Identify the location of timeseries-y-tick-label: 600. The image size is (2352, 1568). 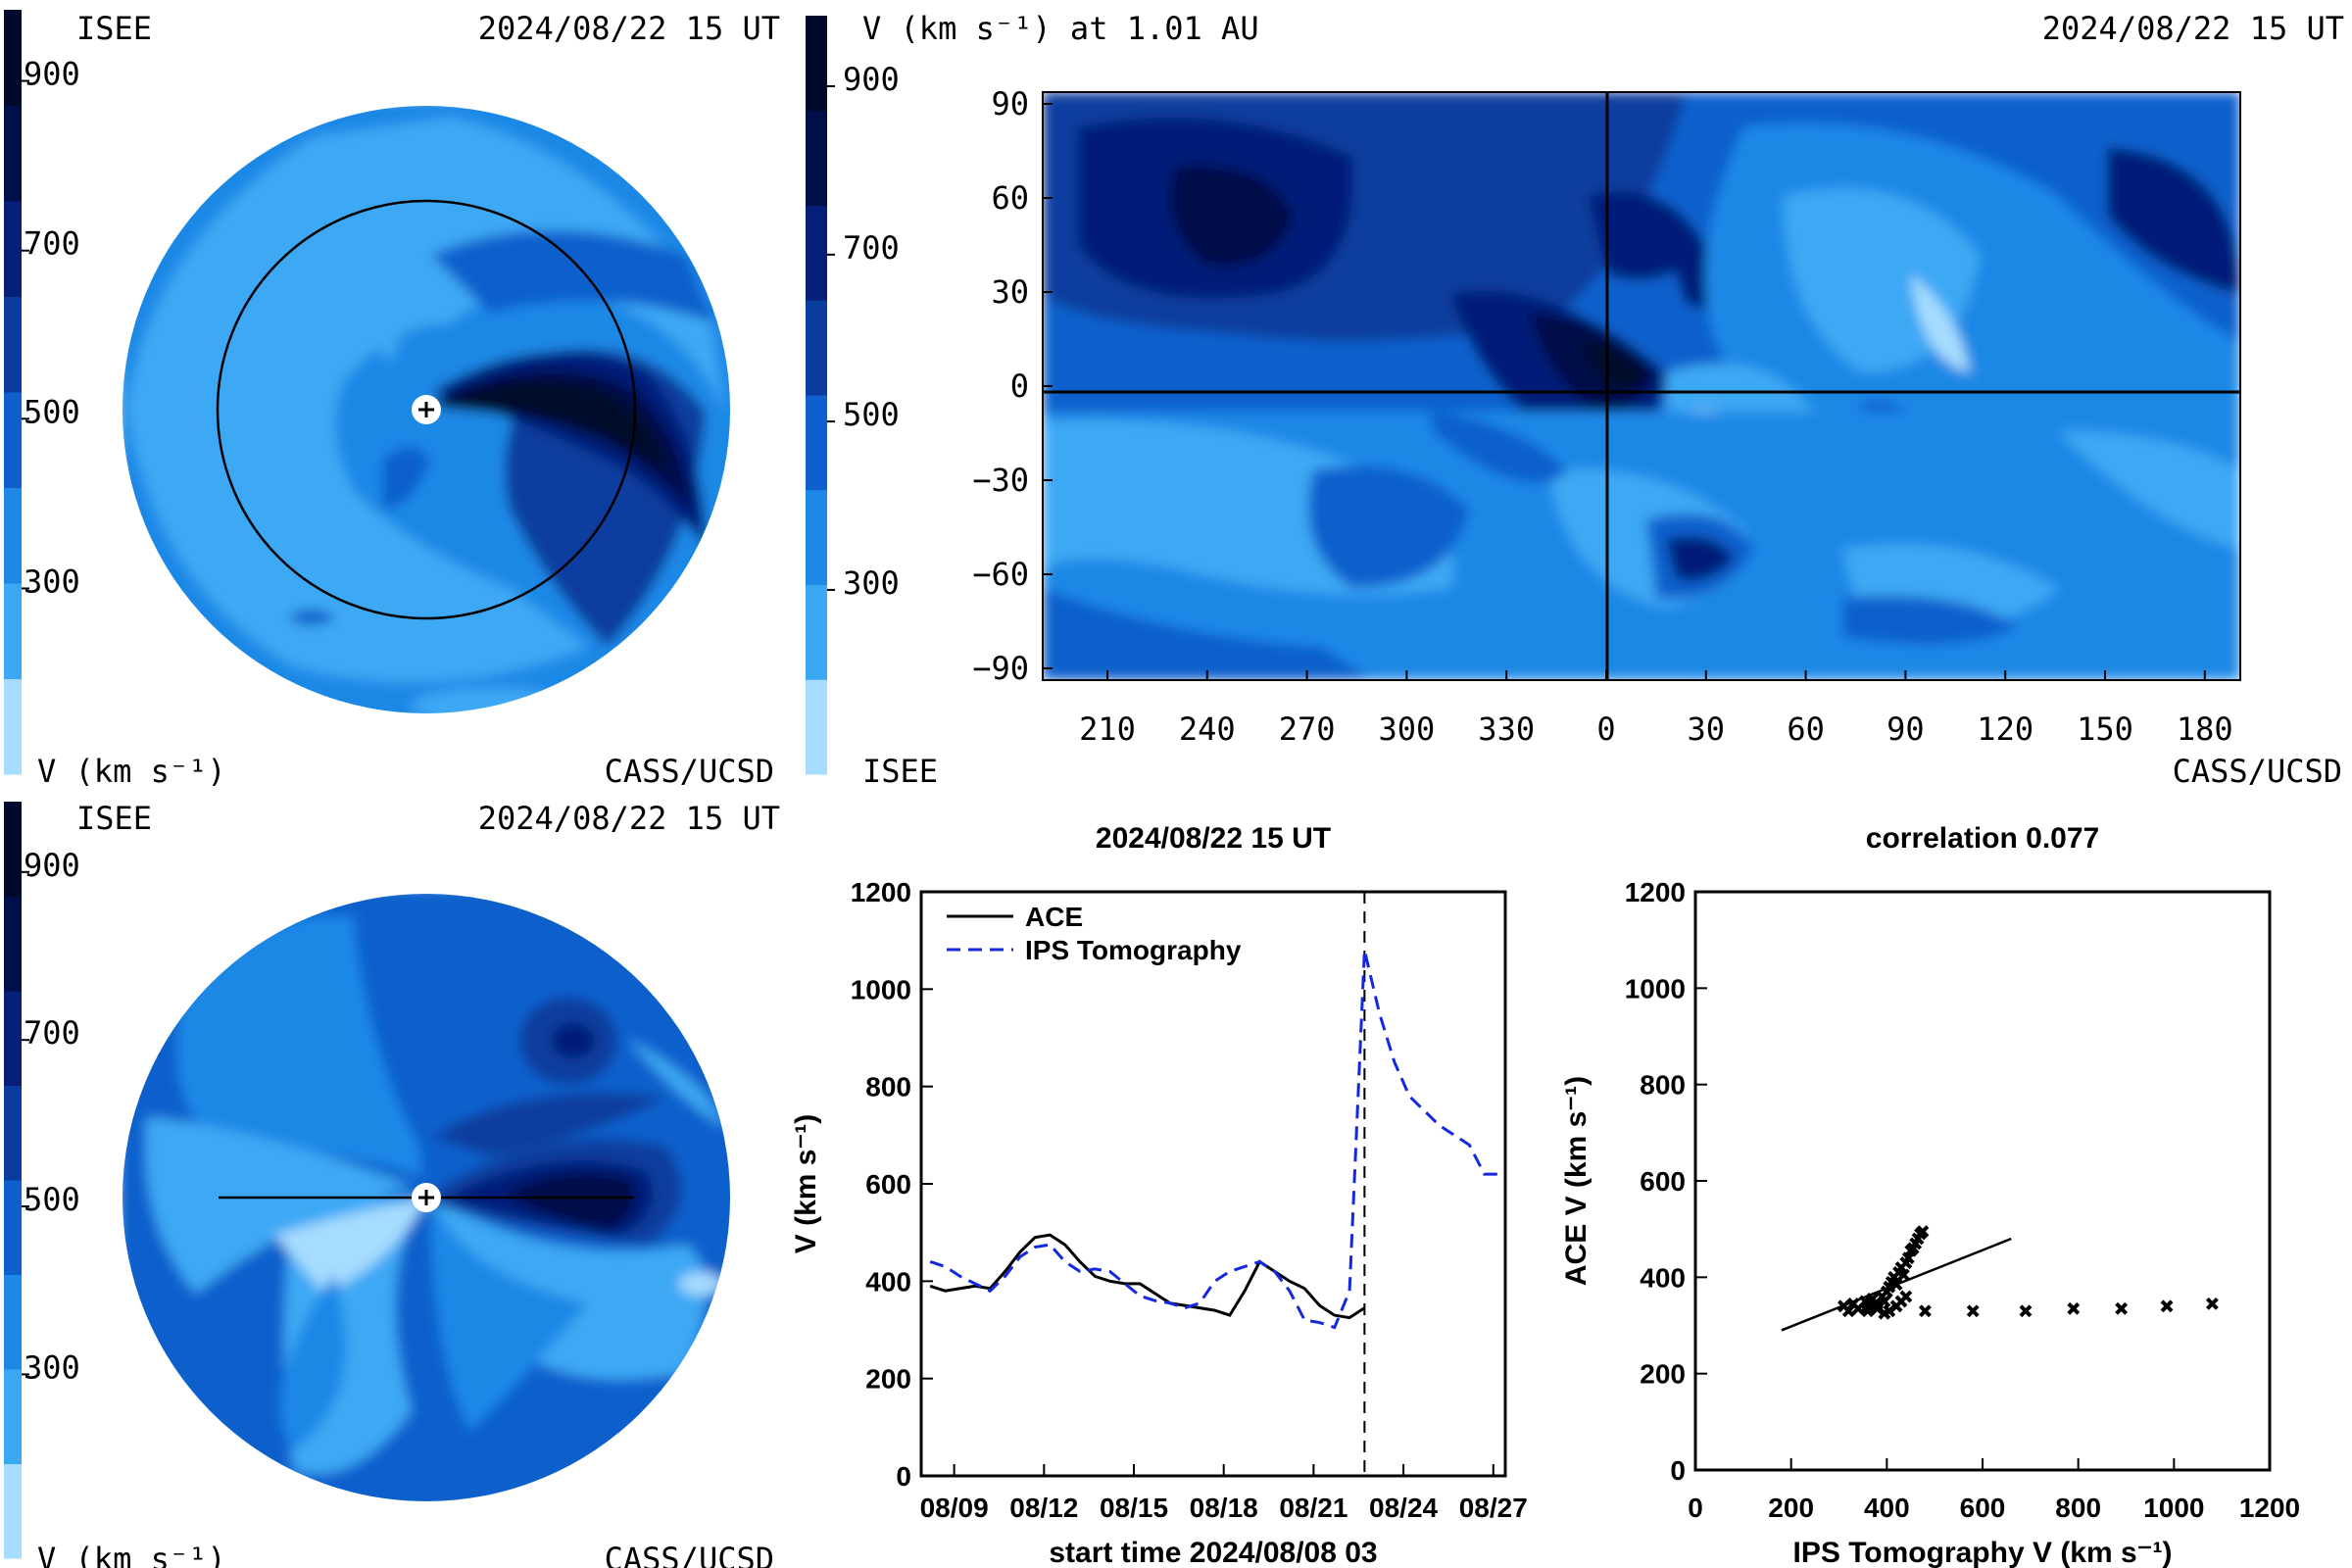
(888, 1184).